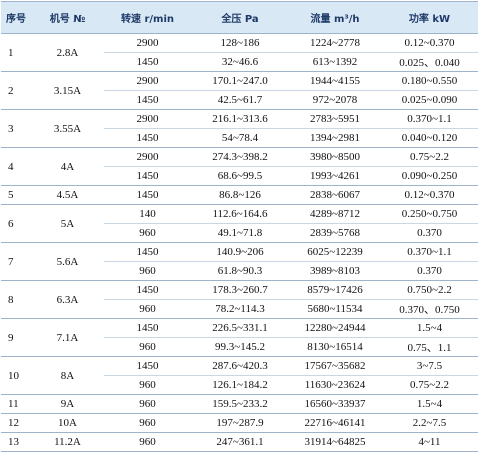 This screenshot has width=479, height=462. What do you see at coordinates (67, 261) in the screenshot?
I see `fan-model: 5.6A` at bounding box center [67, 261].